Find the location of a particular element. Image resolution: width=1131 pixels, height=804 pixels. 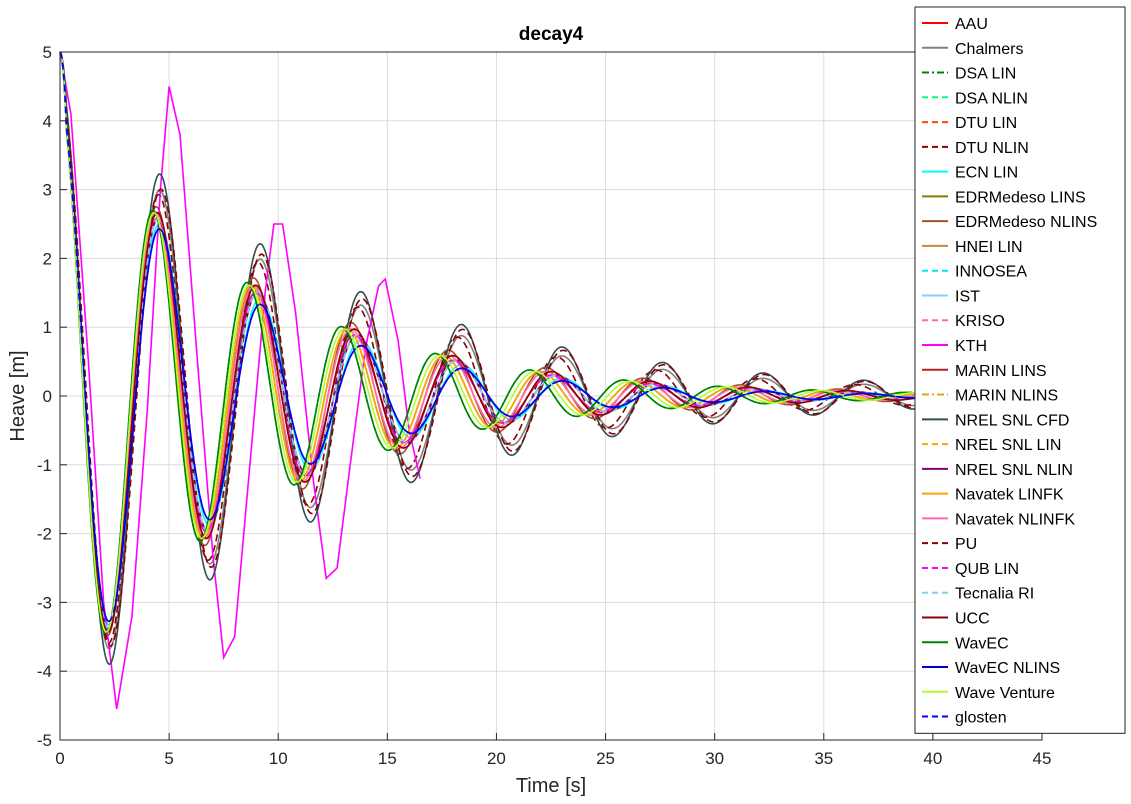

y-tick-label: 1 is located at coordinates (47, 327).